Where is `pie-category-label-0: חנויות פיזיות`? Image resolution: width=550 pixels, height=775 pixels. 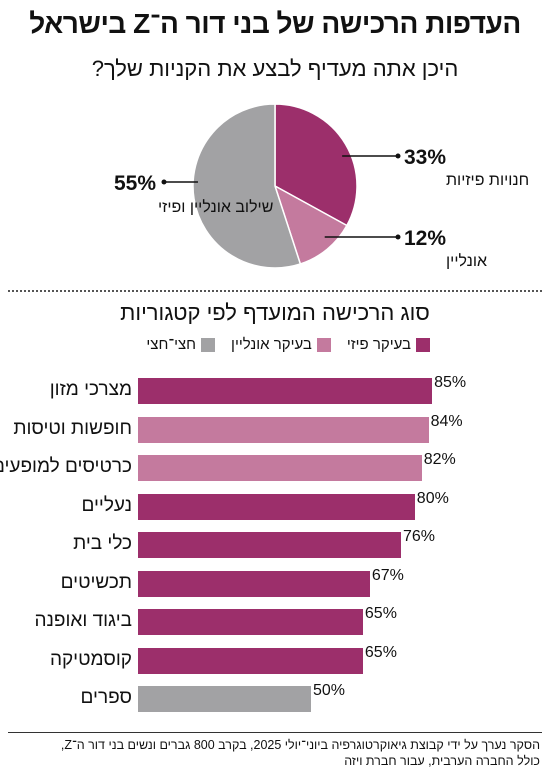
pie-category-label-0: חנויות פיזיות is located at coordinates (487, 180).